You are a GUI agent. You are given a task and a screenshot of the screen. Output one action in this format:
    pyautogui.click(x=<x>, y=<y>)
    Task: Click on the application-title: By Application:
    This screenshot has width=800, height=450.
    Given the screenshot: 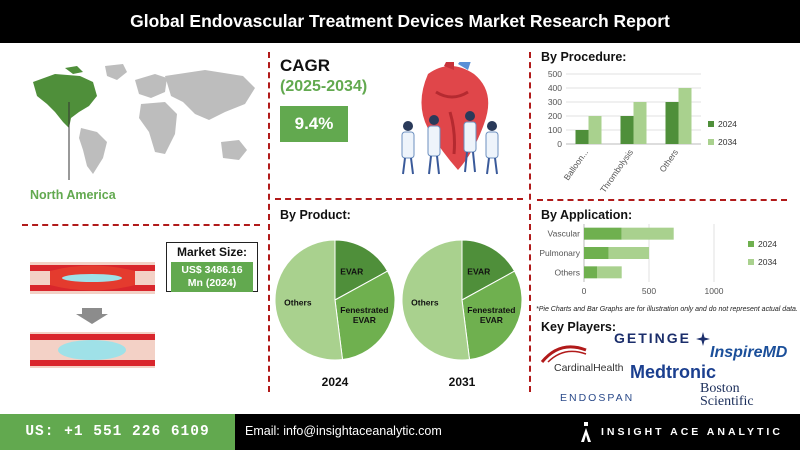 What is the action you would take?
    pyautogui.click(x=587, y=215)
    